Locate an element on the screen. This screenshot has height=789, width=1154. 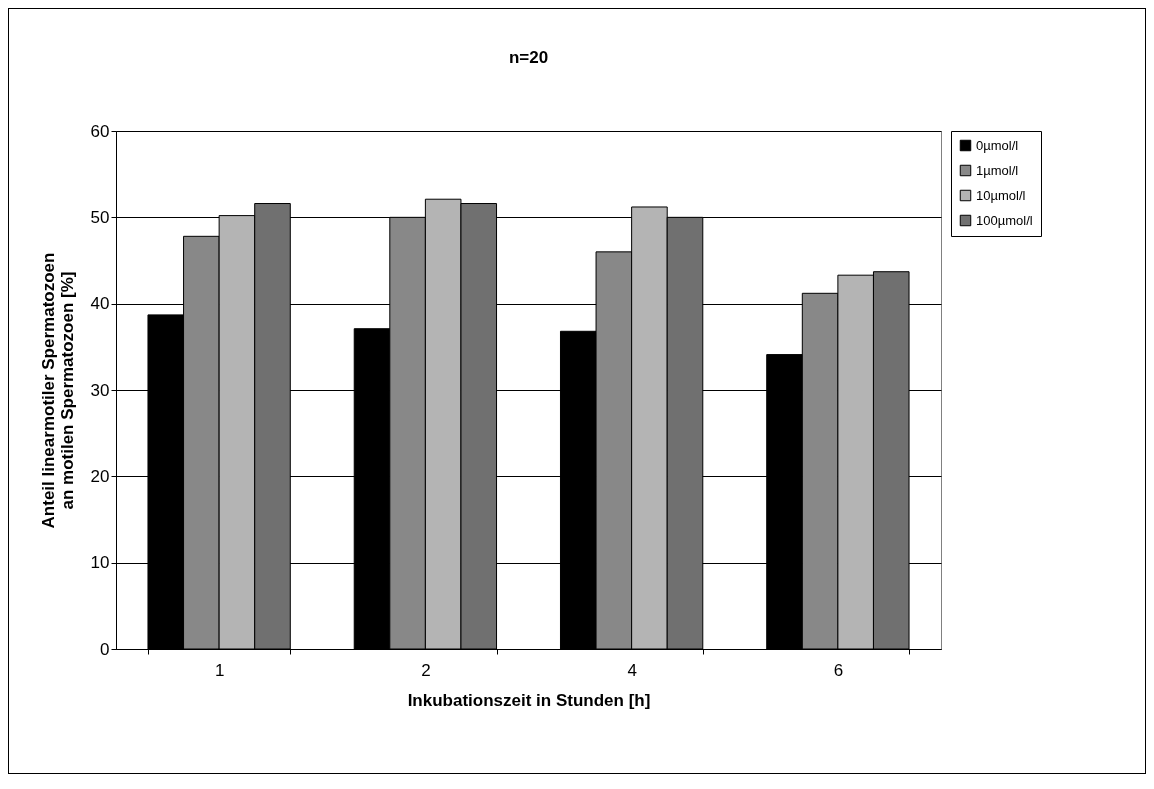
y-tick-label: 20 is located at coordinates (100, 476).